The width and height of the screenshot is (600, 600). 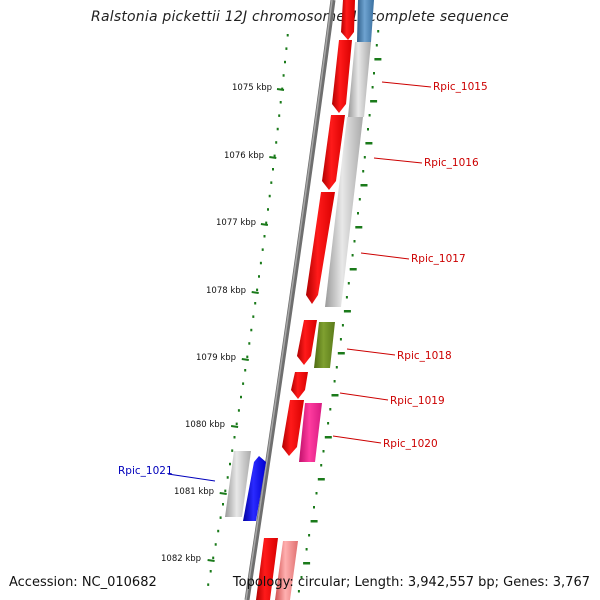 I want to click on gene-track-left, so click(x=245, y=486).